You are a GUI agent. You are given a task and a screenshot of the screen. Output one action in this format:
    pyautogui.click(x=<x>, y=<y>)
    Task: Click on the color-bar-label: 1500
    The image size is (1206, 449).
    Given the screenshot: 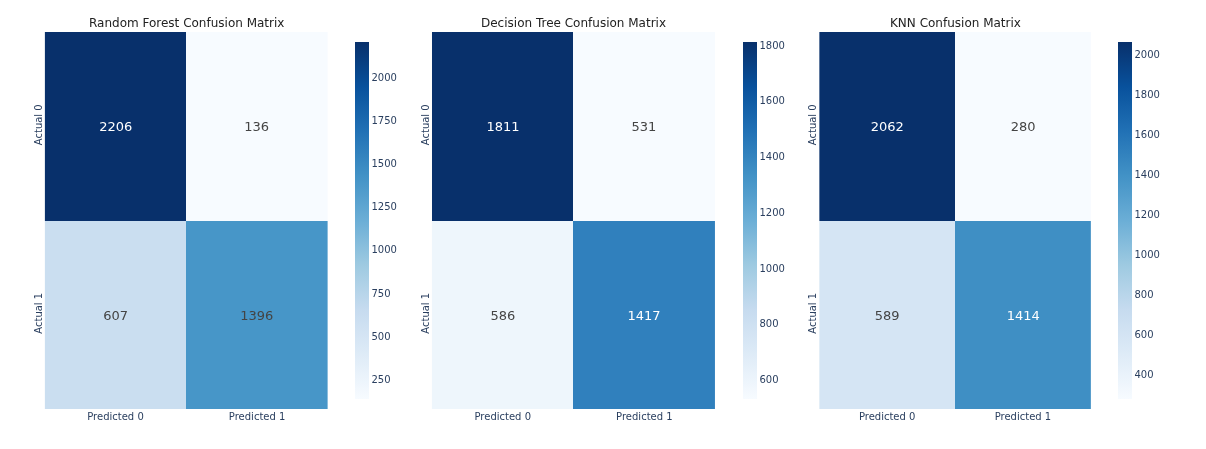 What is the action you would take?
    pyautogui.click(x=384, y=164)
    